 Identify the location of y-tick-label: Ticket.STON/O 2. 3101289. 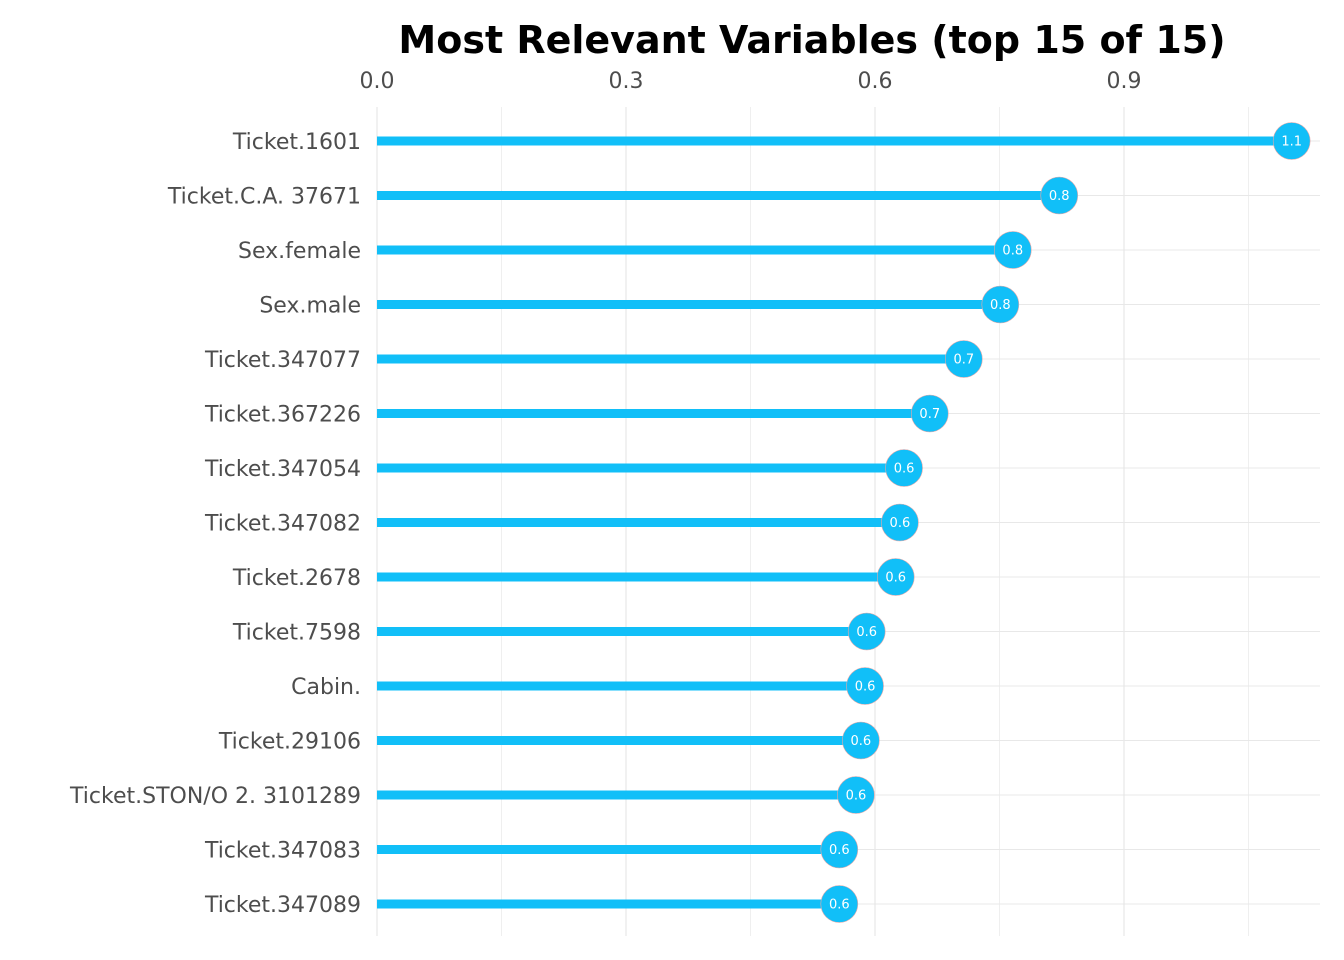
(215, 796).